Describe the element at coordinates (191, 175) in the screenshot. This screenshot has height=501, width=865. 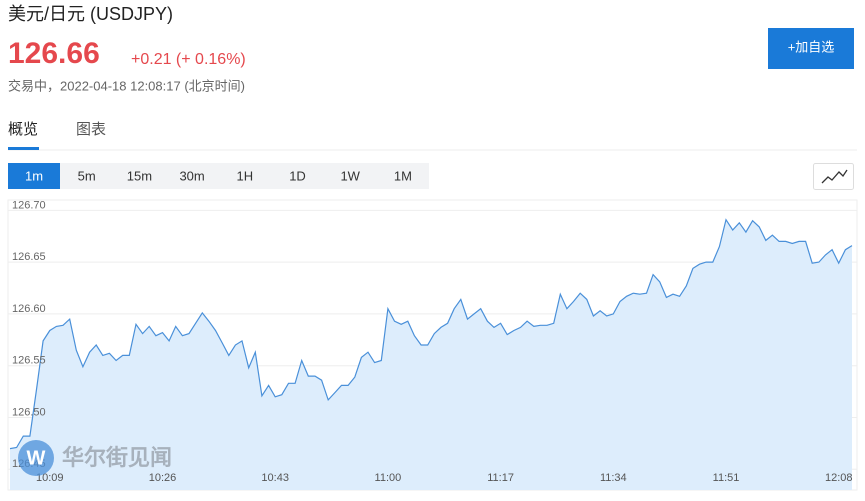
I see `range-button: 30m` at that location.